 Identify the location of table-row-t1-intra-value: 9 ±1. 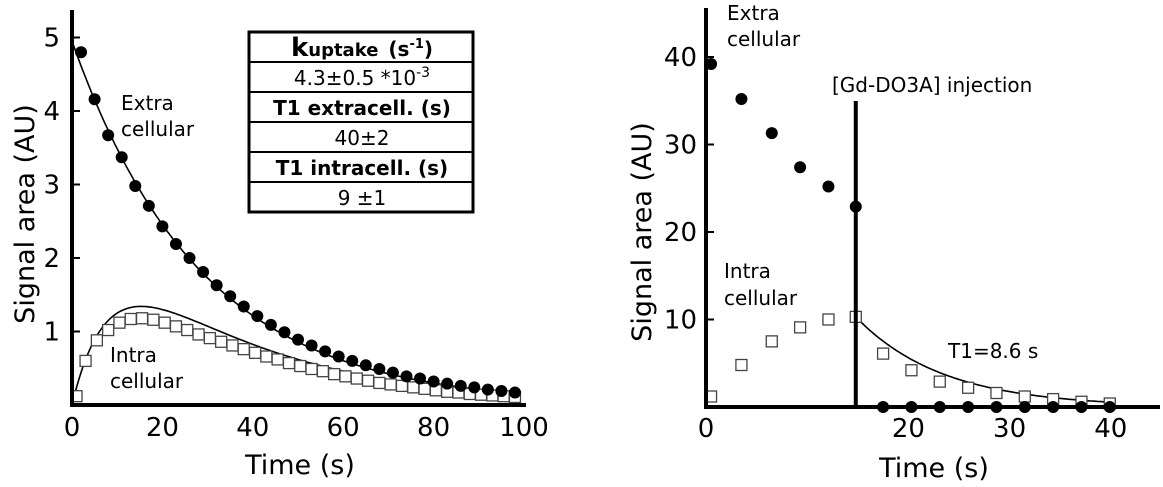
(362, 198).